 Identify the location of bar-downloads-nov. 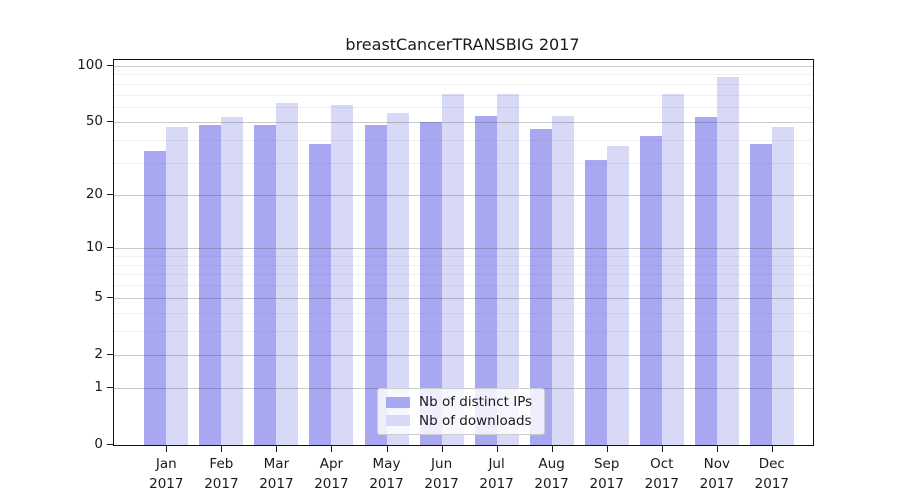
(727, 261).